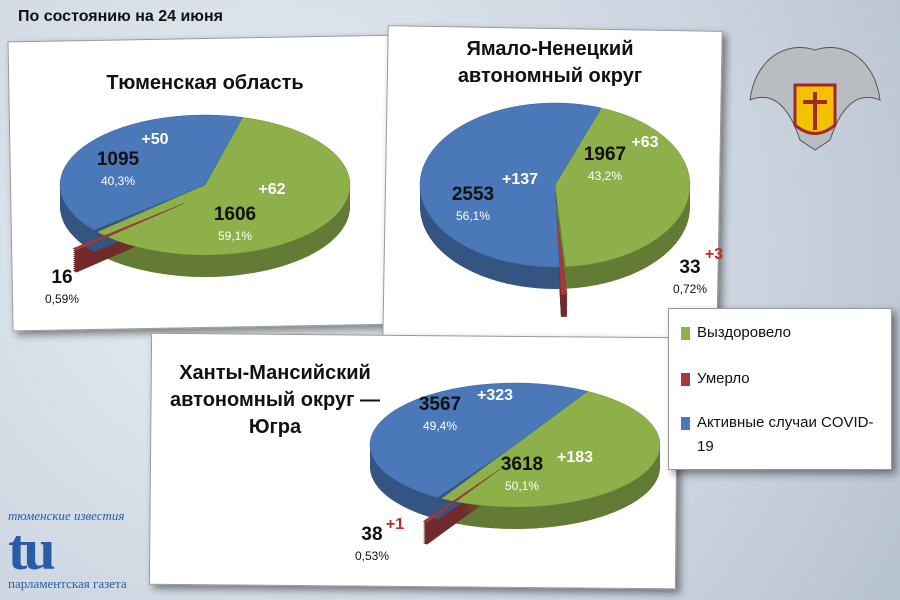 The image size is (900, 600). What do you see at coordinates (522, 464) in the screenshot?
I see `value-label: 3618` at bounding box center [522, 464].